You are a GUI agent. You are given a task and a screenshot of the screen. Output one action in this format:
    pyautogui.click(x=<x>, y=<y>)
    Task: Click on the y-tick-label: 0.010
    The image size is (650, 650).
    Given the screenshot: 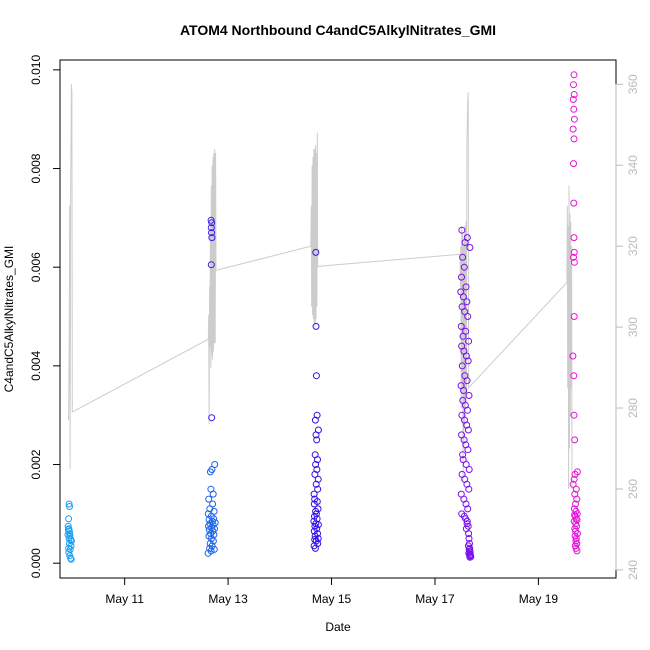 What is the action you would take?
    pyautogui.click(x=36, y=70)
    